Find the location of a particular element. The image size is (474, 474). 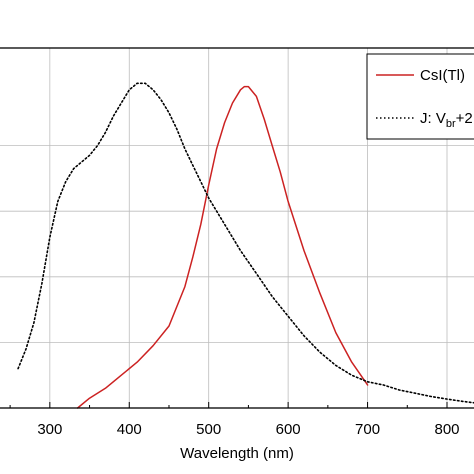

legend-label-main: CsI(Tl) is located at coordinates (442, 75).